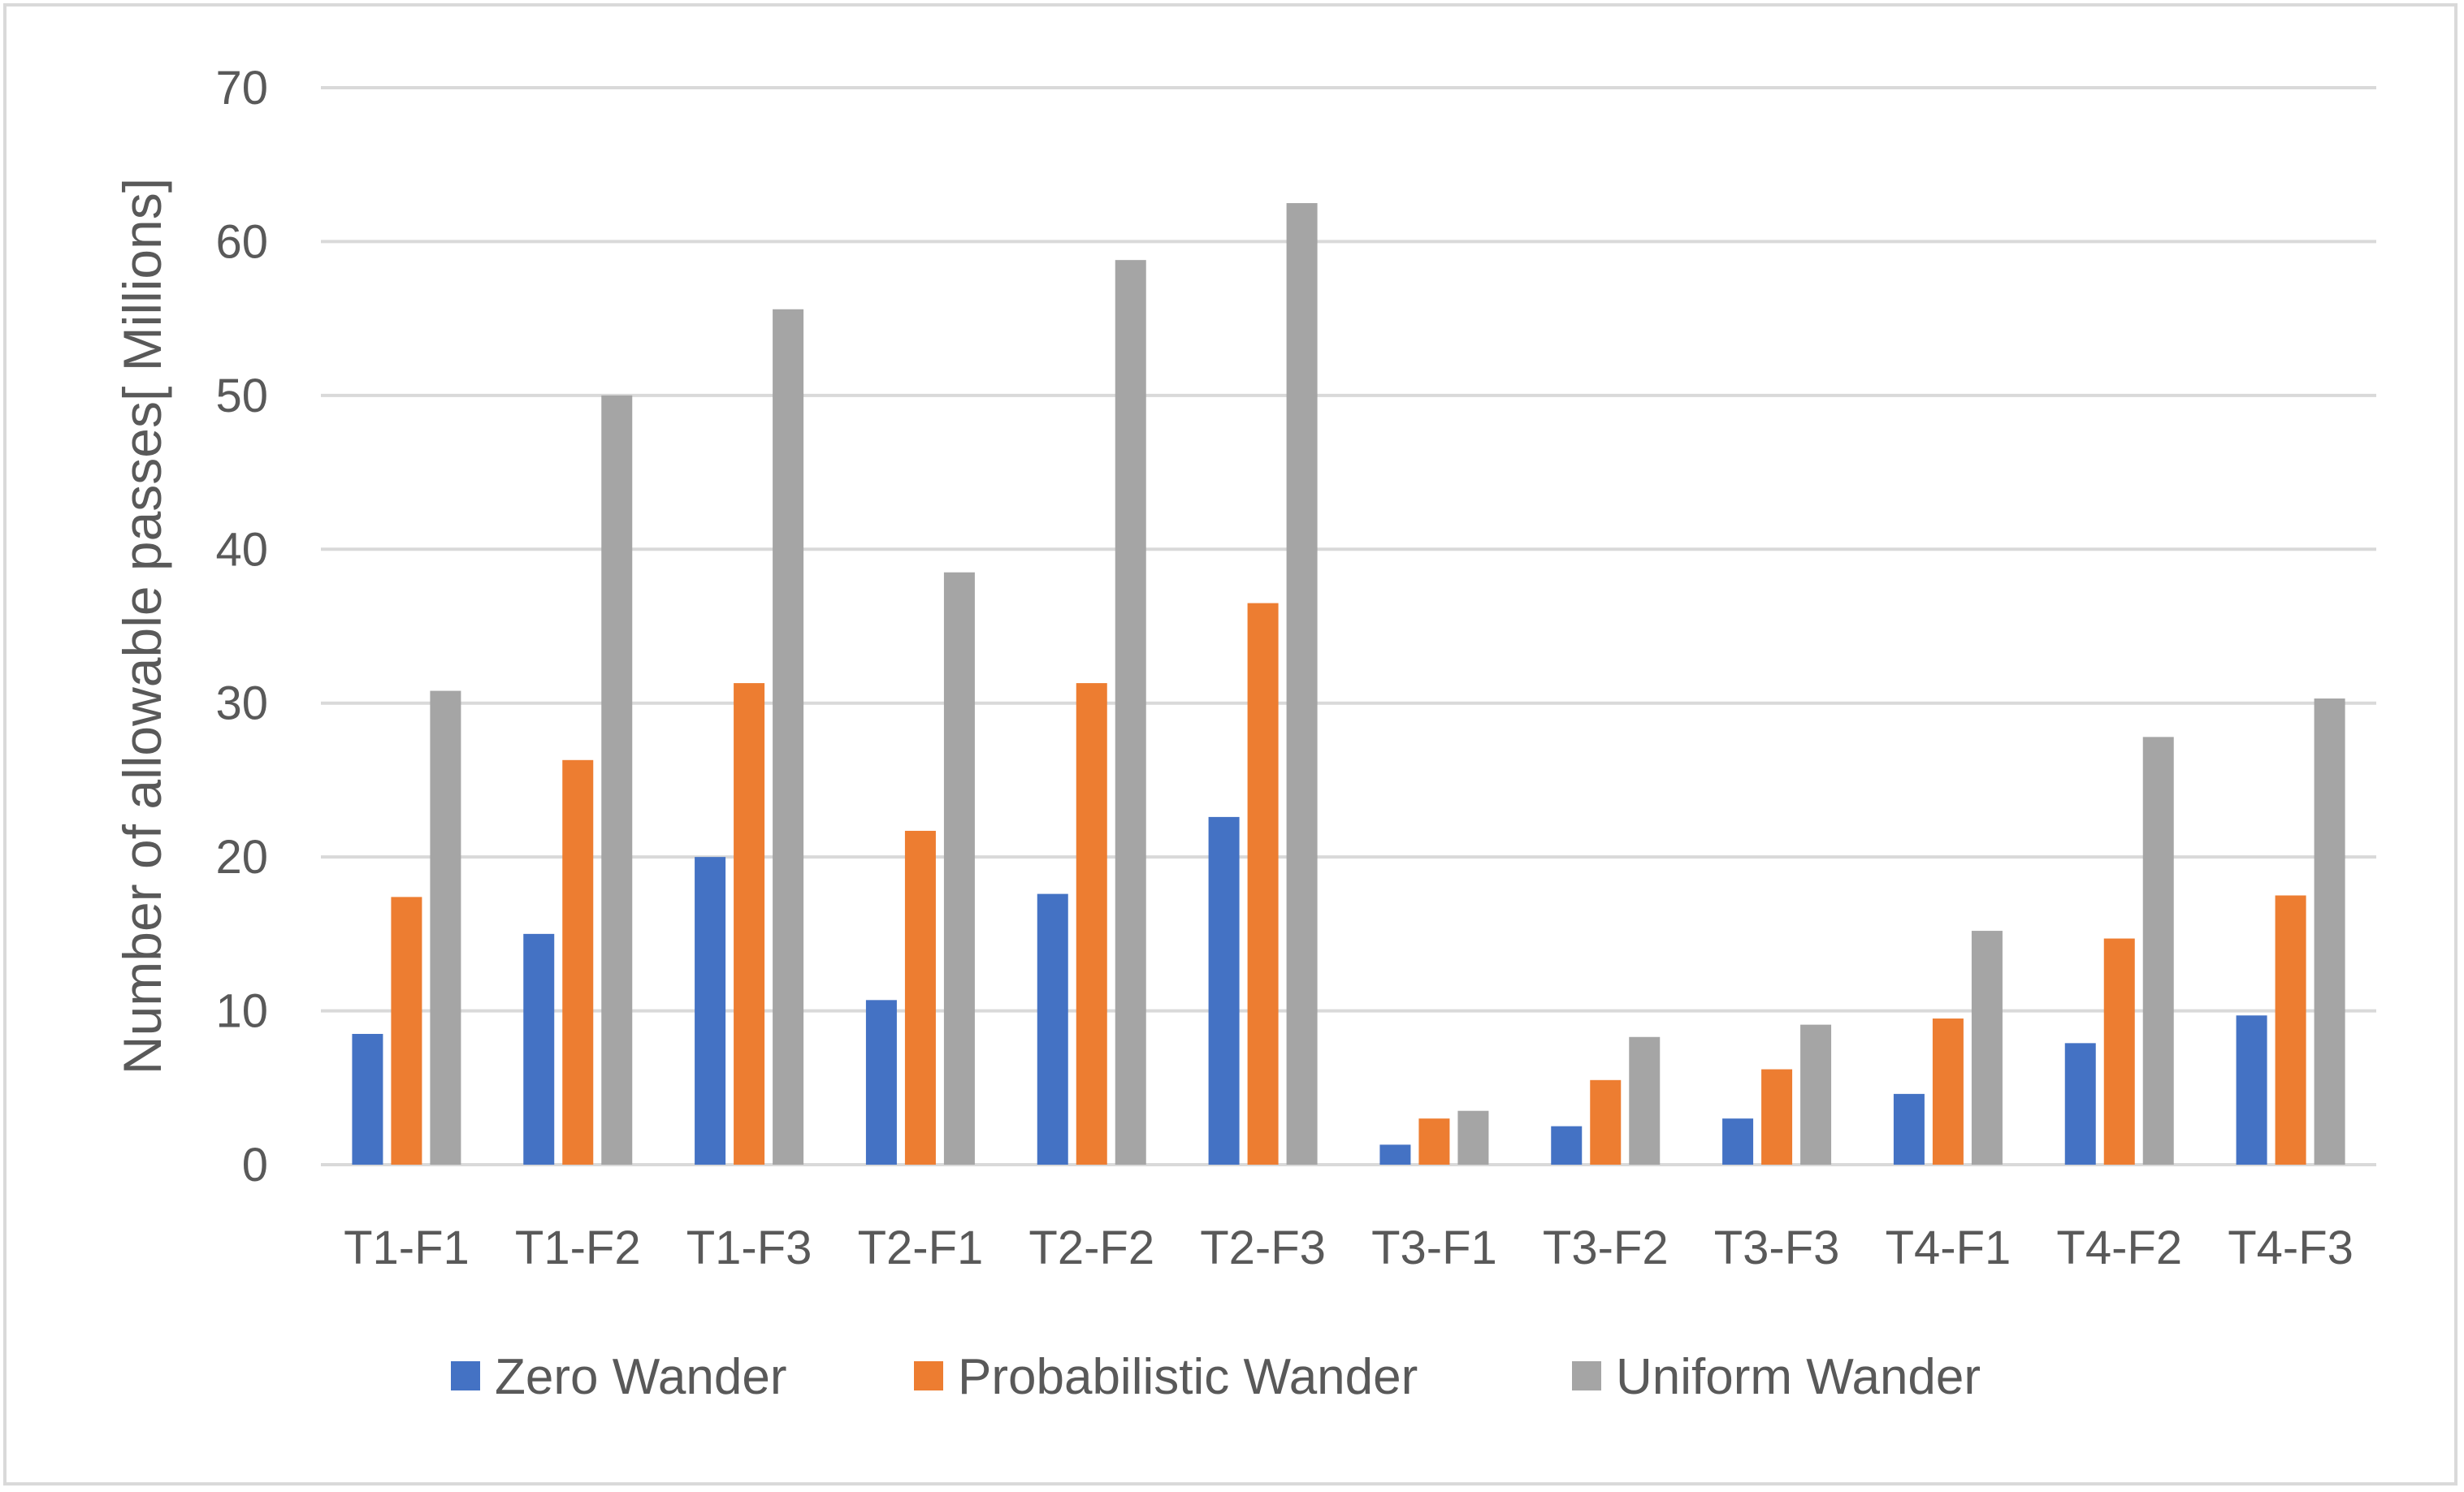  What do you see at coordinates (2291, 1248) in the screenshot?
I see `x-tick-label: T4-F3` at bounding box center [2291, 1248].